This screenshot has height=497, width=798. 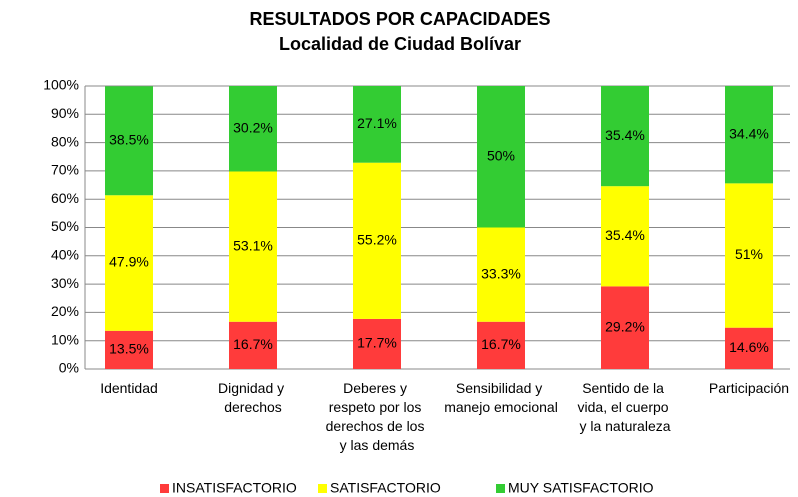 I want to click on x-tick-line: derechos de los, so click(x=377, y=426).